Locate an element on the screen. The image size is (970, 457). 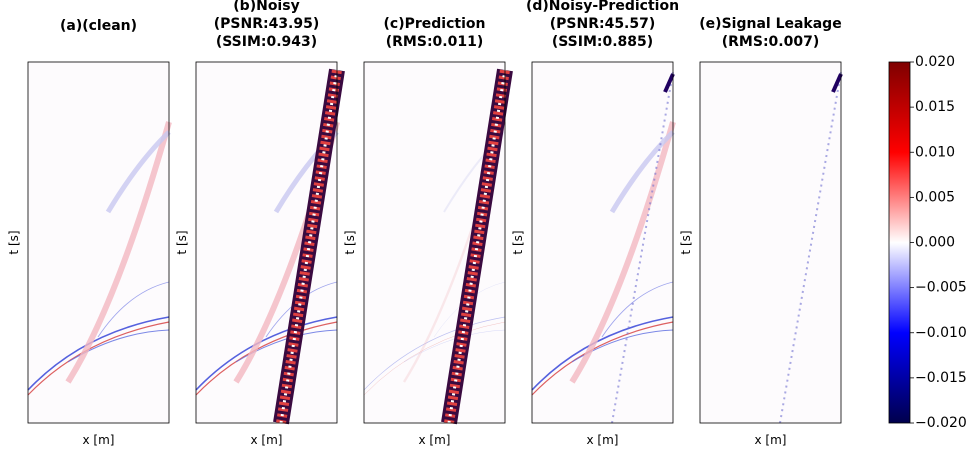
panel-title: (b)Noisy is located at coordinates (266, 7).